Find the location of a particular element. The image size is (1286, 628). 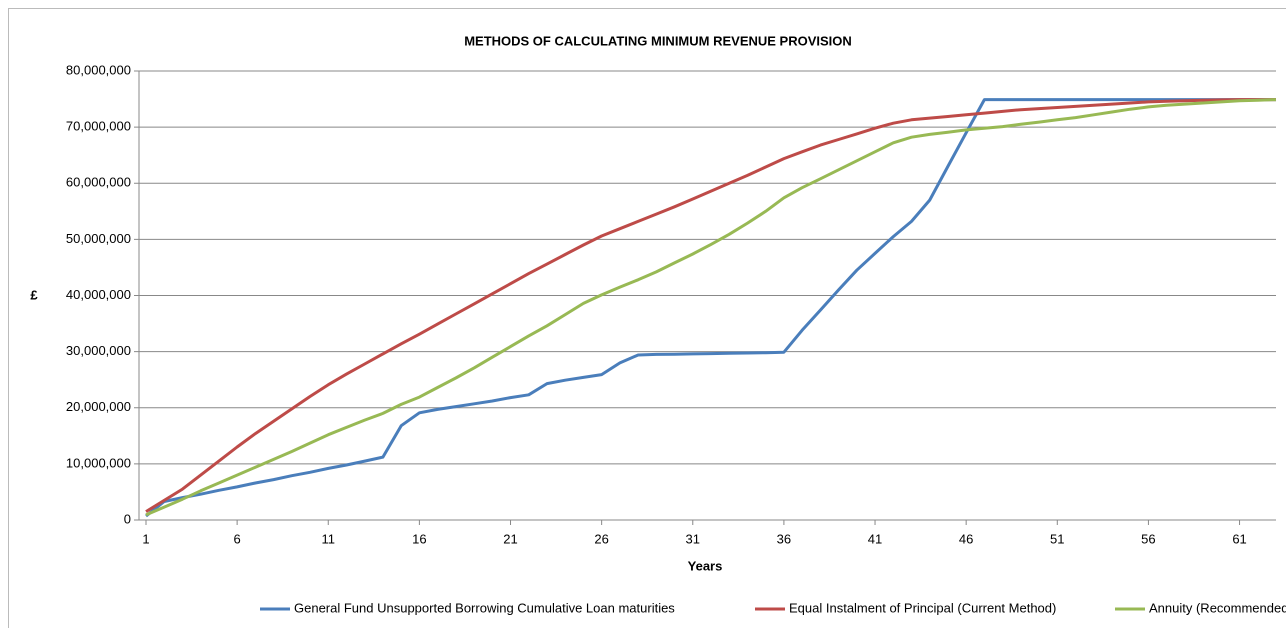

x-tick-label: 26 is located at coordinates (601, 538).